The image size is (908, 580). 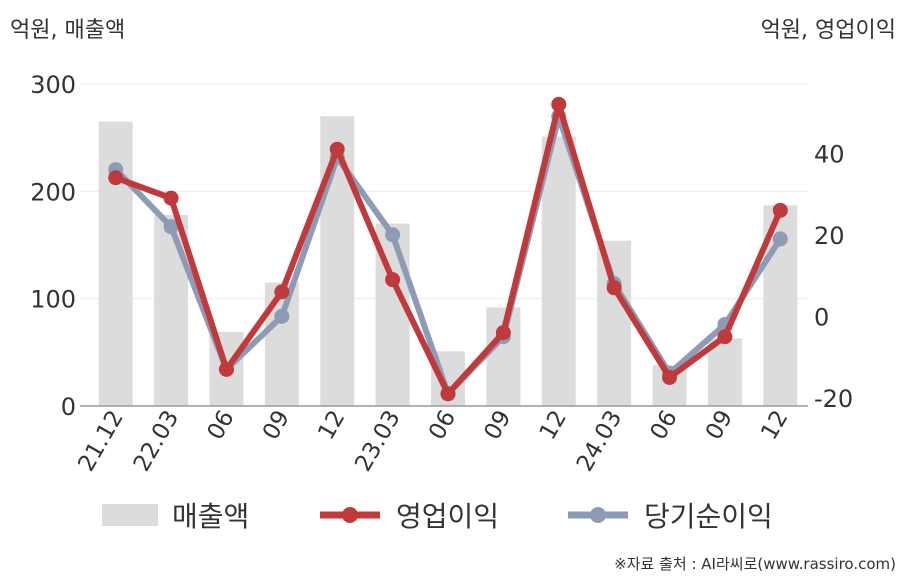 I want to click on x-tick-label: 22.03, so click(x=156, y=441).